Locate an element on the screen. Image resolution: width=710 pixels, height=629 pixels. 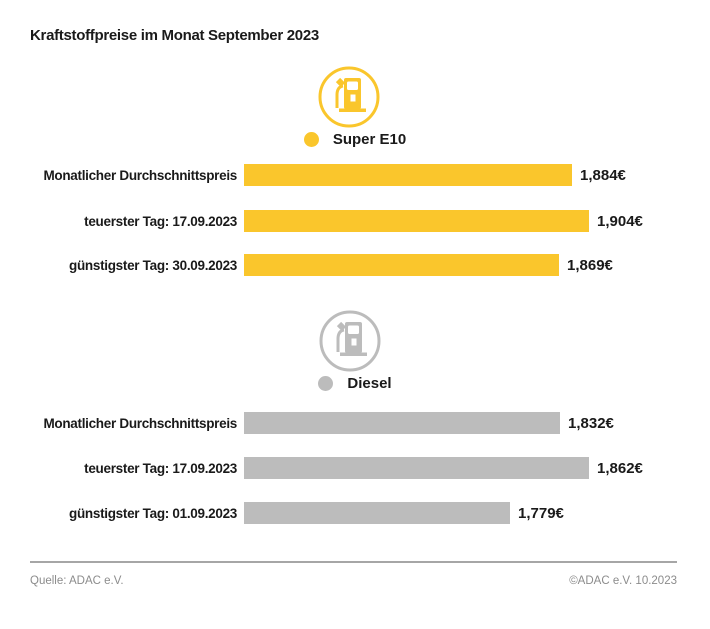
bar-value: 1,832€ is located at coordinates (591, 423).